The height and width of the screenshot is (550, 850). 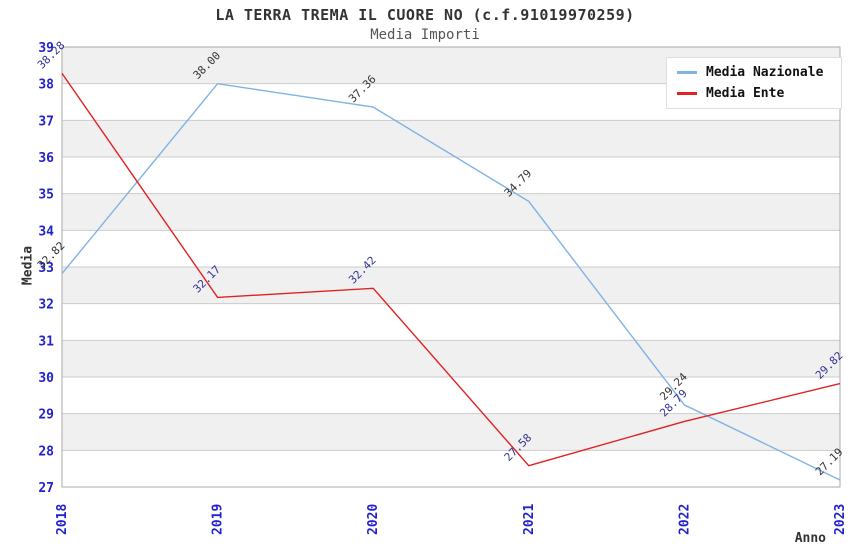 What do you see at coordinates (46, 451) in the screenshot?
I see `y-tick-label: 28` at bounding box center [46, 451].